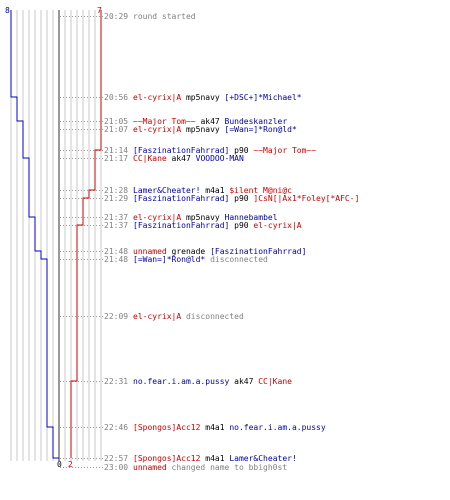 The height and width of the screenshot is (500, 450). I want to click on event-time: 21:28, so click(116, 190).